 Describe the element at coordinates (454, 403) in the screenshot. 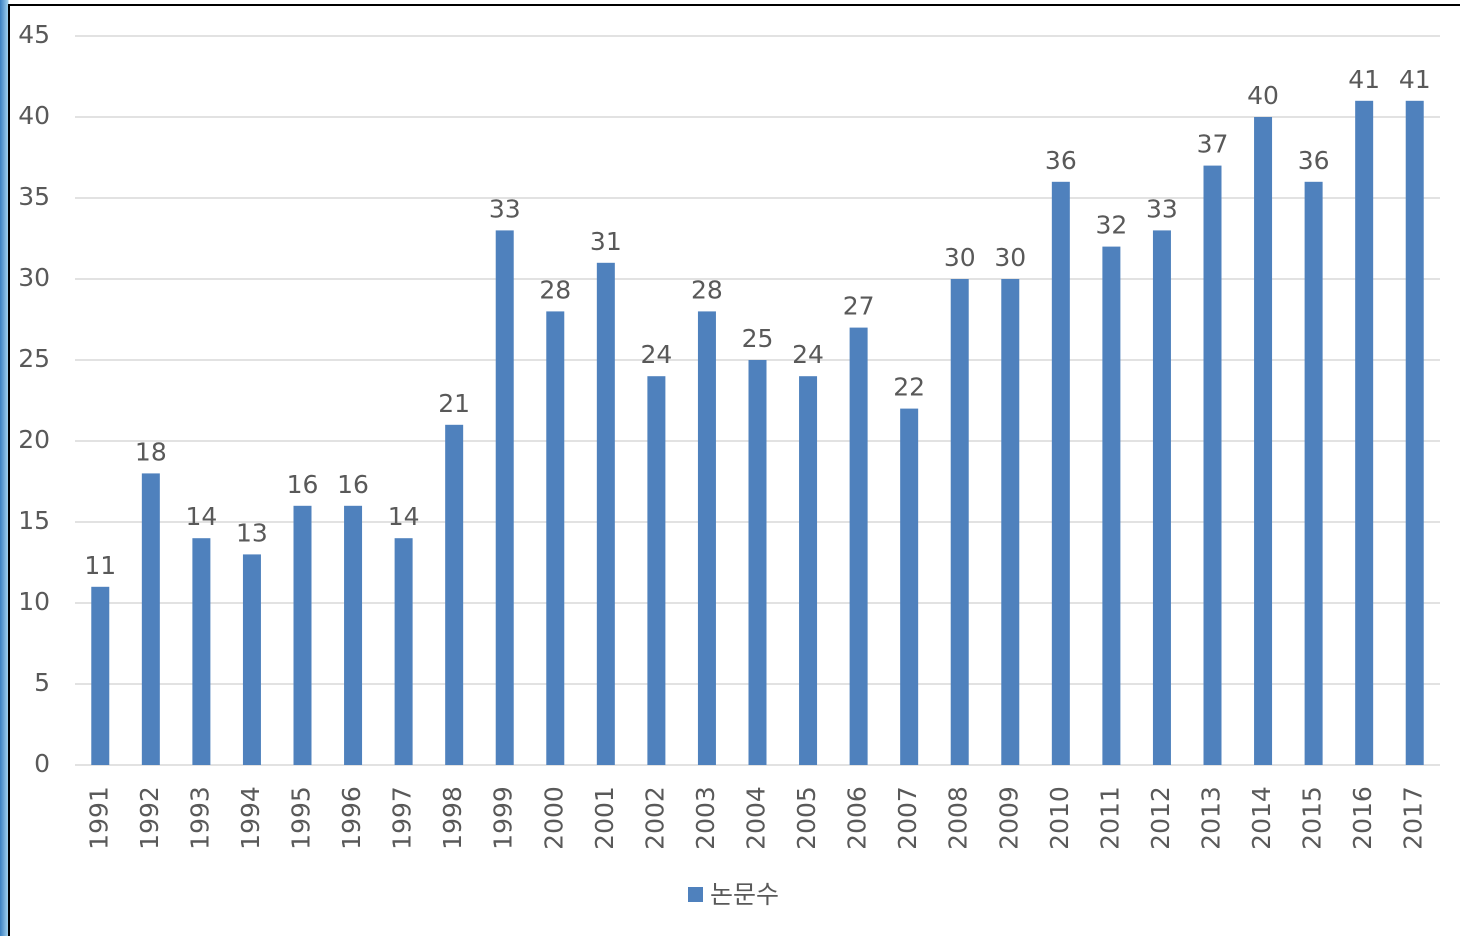

I see `data-label: 21` at that location.